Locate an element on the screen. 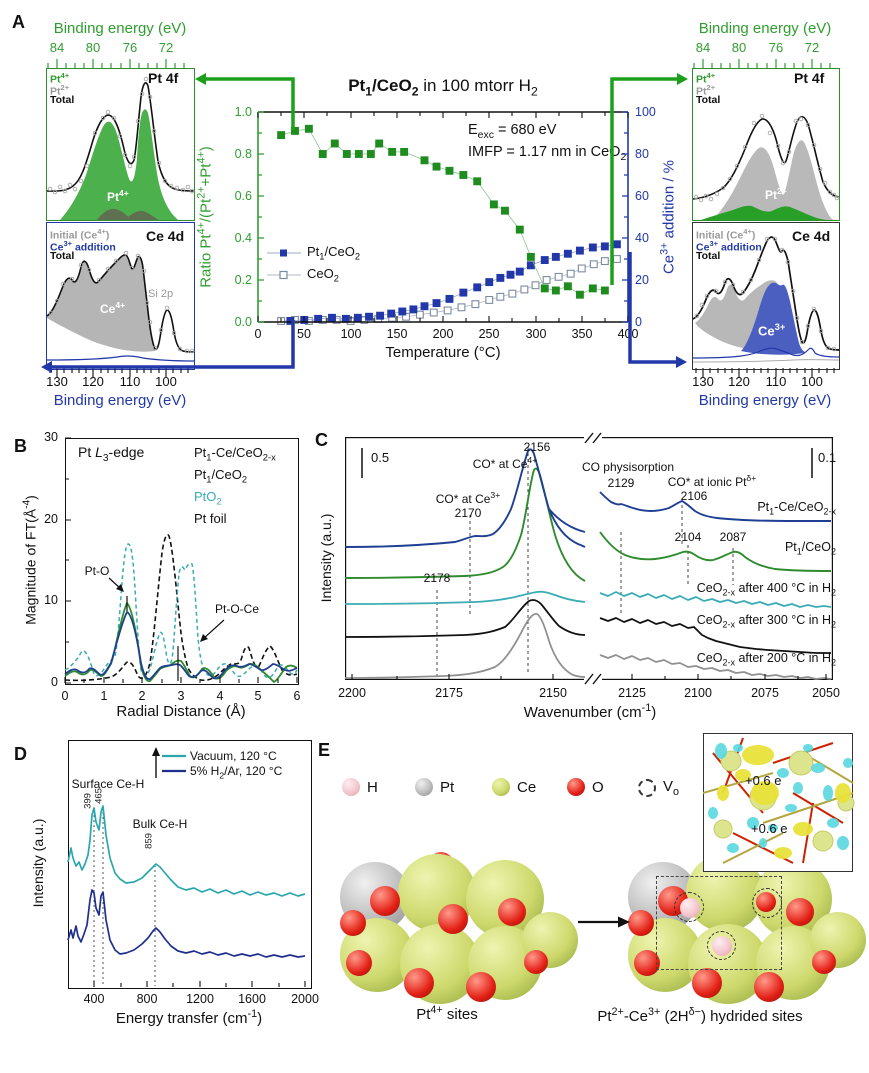  dft-charge-density-inset: +0.6 e +0.6 e is located at coordinates (778, 802).